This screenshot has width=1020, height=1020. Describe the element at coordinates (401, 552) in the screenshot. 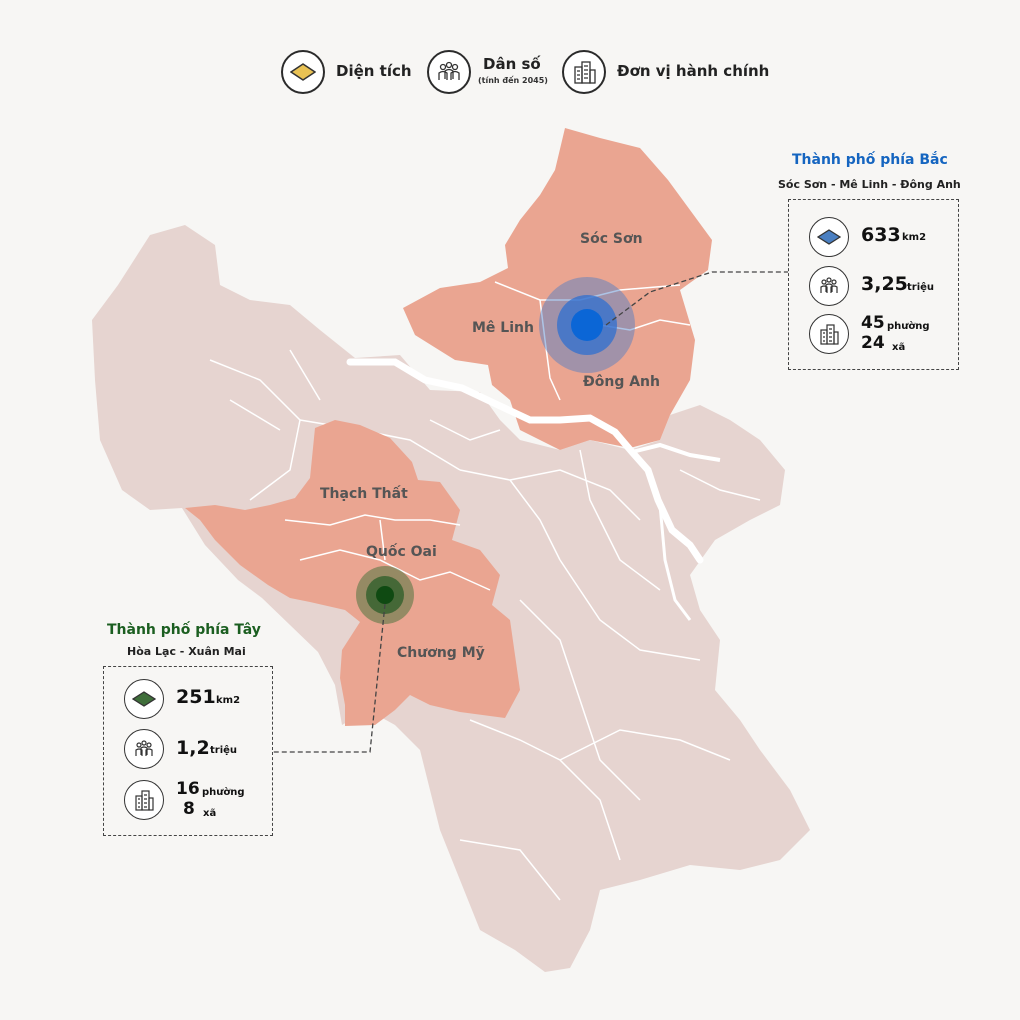

I see `district-label-quoc-oai: Quốc Oai` at that location.